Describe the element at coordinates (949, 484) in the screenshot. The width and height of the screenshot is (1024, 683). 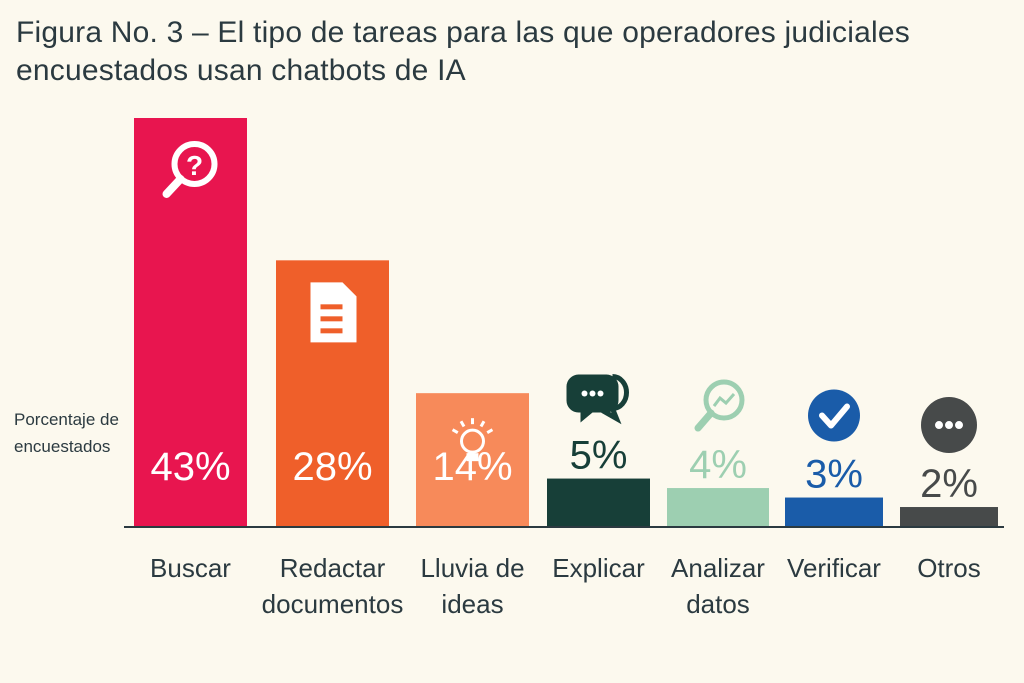
I see `value-label-6: 2%` at that location.